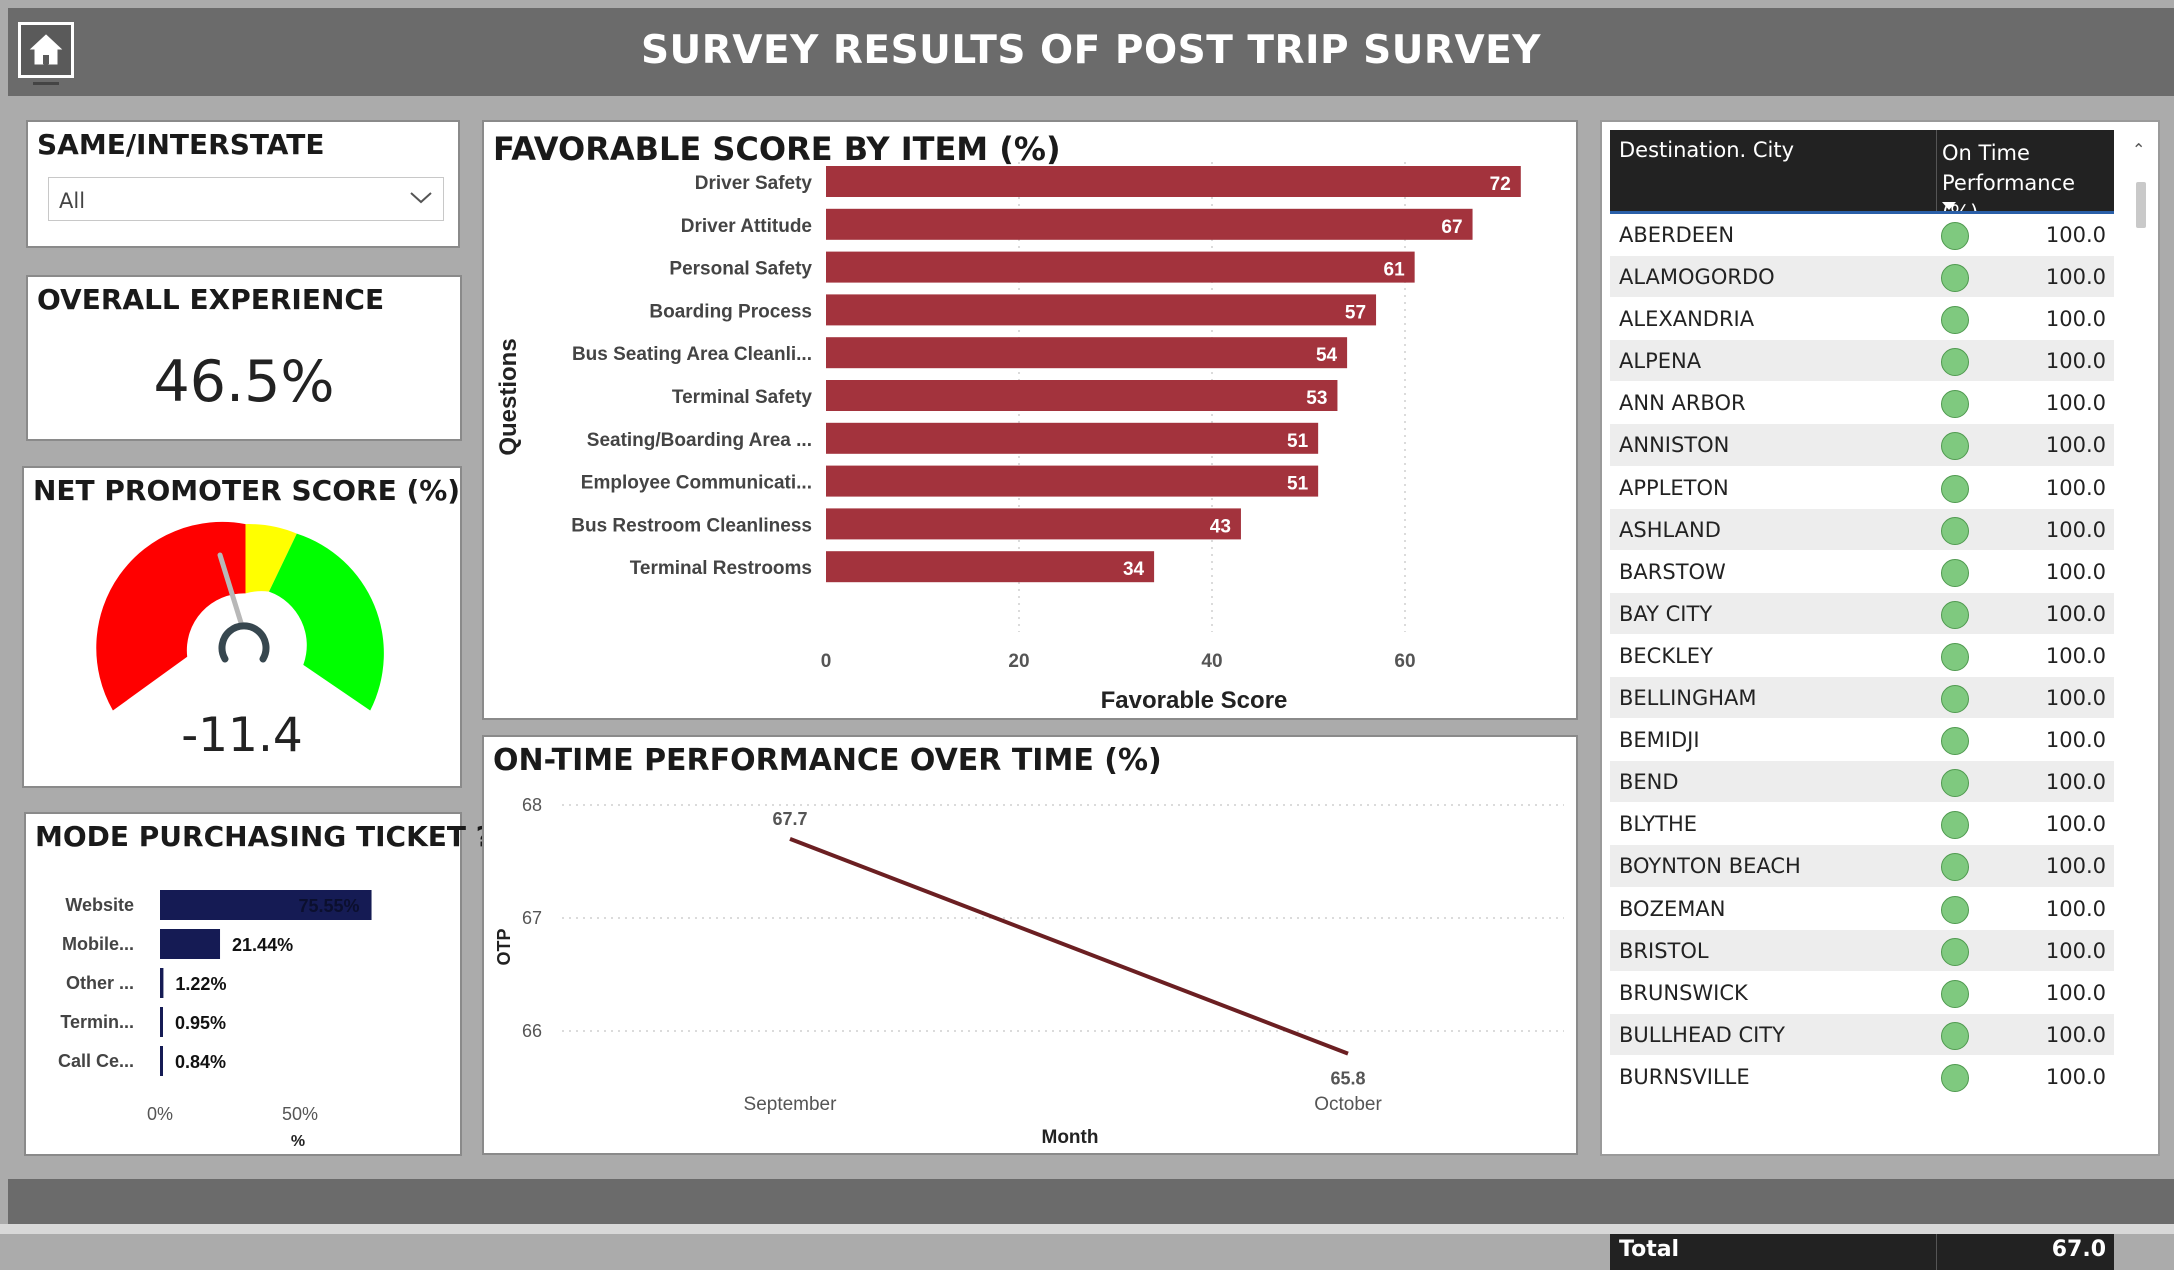 The image size is (2174, 1270). Describe the element at coordinates (300, 1114) in the screenshot. I see `x-tick-label: 50%` at that location.